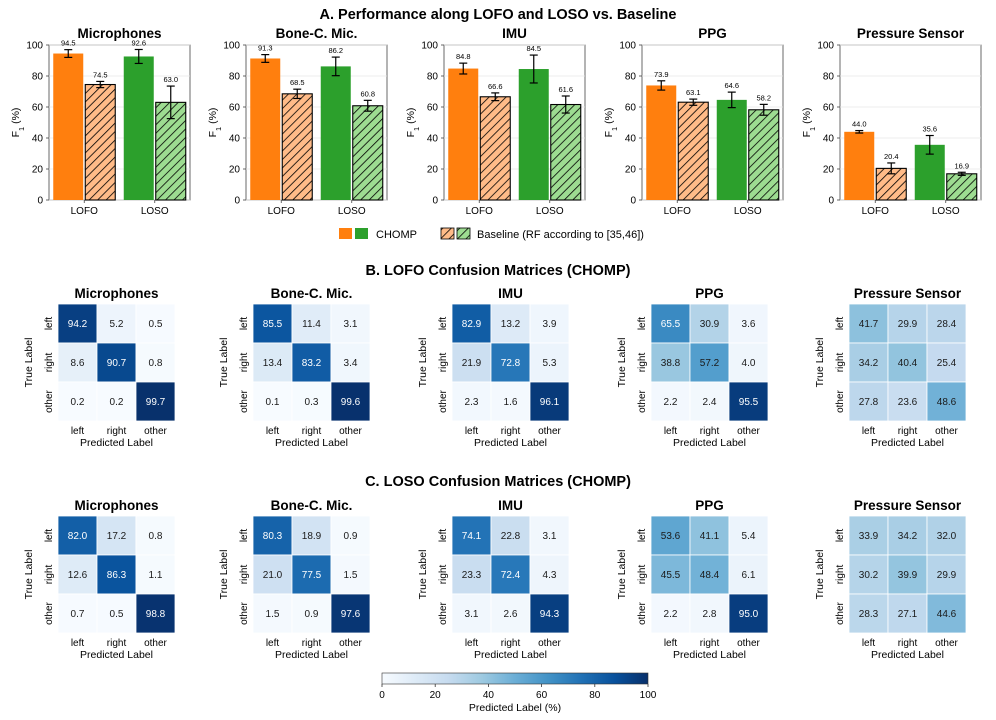  What do you see at coordinates (317, 33) in the screenshot?
I see `chart-title: Bone-C. Mic.` at bounding box center [317, 33].